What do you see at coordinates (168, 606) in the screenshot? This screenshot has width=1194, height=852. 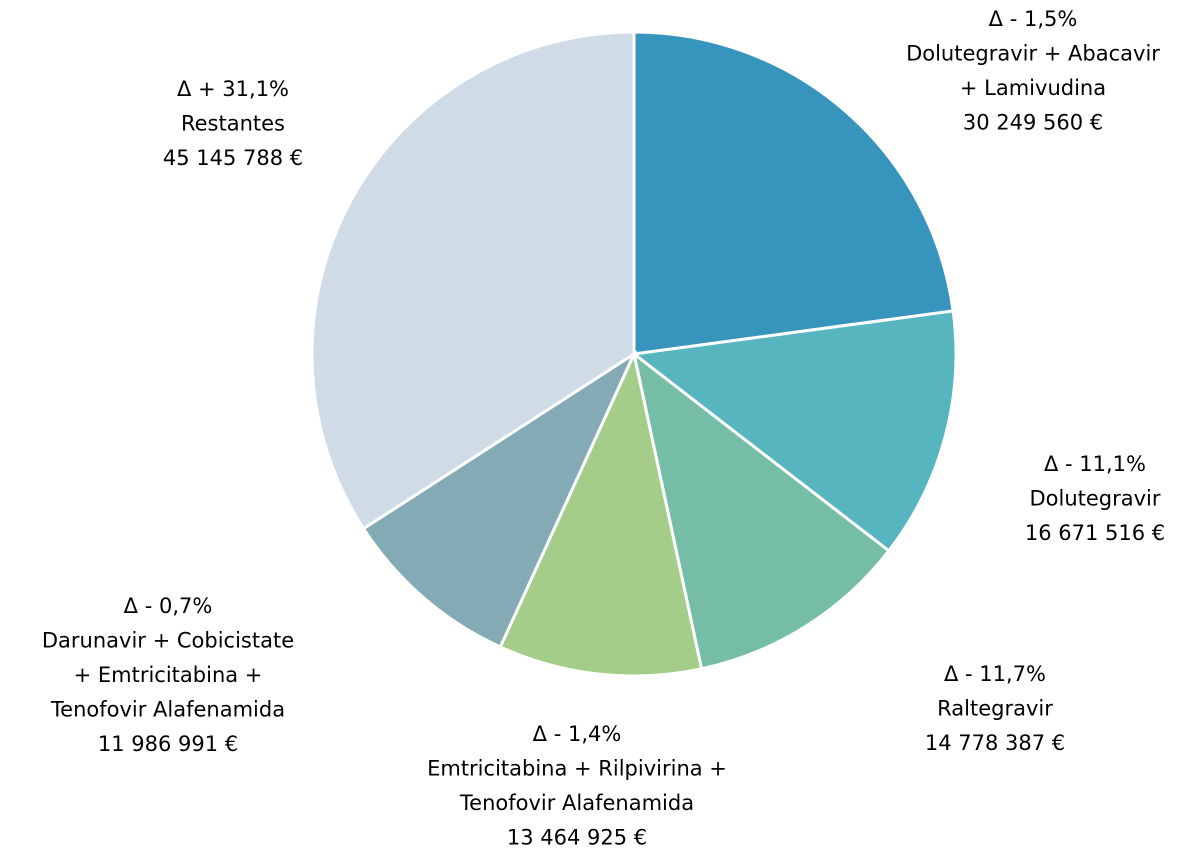 I see `change-label: Δ - 0,7%` at bounding box center [168, 606].